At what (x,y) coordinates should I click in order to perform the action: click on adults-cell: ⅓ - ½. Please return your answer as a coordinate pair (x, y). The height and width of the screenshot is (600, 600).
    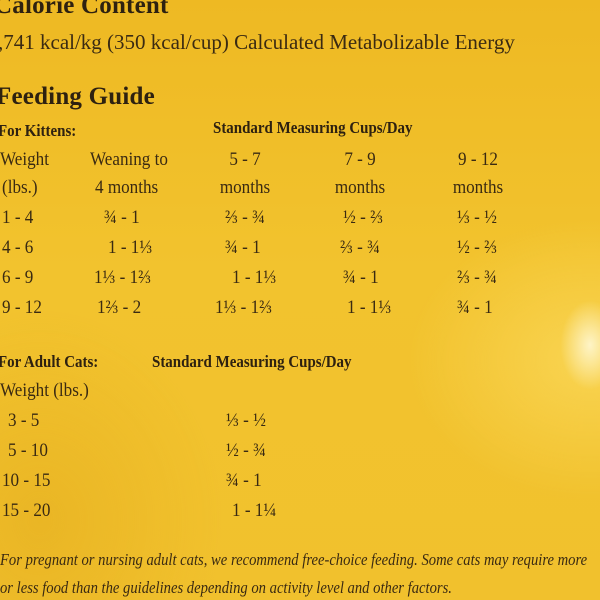
    Looking at the image, I should click on (246, 420).